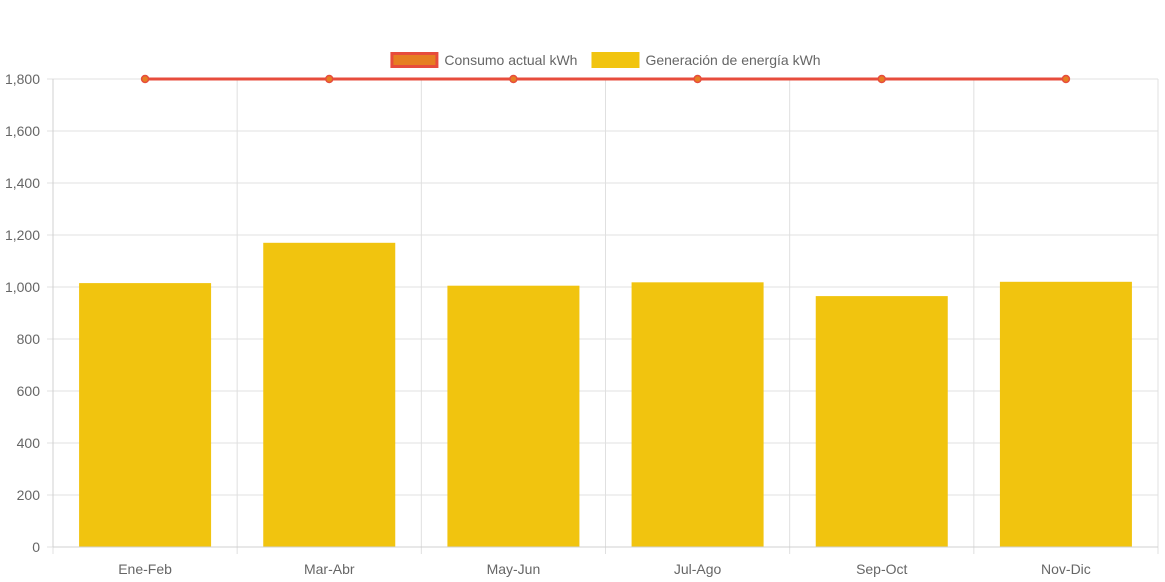 Image resolution: width=1165 pixels, height=582 pixels. Describe the element at coordinates (29, 495) in the screenshot. I see `y-tick-label: 200` at that location.